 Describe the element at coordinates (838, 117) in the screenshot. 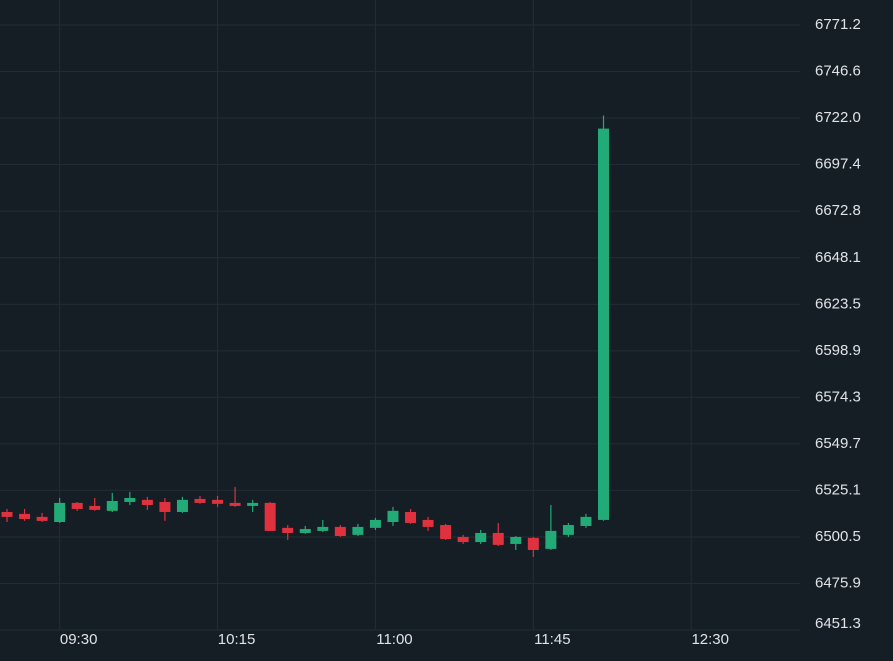

I see `y-tick-label: 6722.0` at that location.